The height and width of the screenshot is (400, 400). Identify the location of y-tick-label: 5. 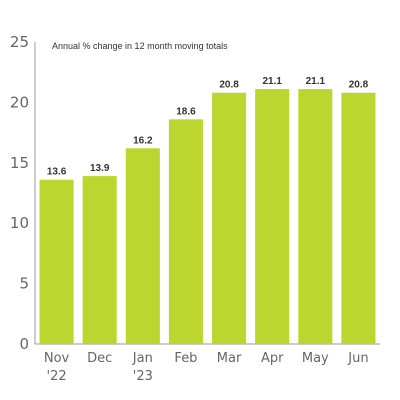
(24, 284).